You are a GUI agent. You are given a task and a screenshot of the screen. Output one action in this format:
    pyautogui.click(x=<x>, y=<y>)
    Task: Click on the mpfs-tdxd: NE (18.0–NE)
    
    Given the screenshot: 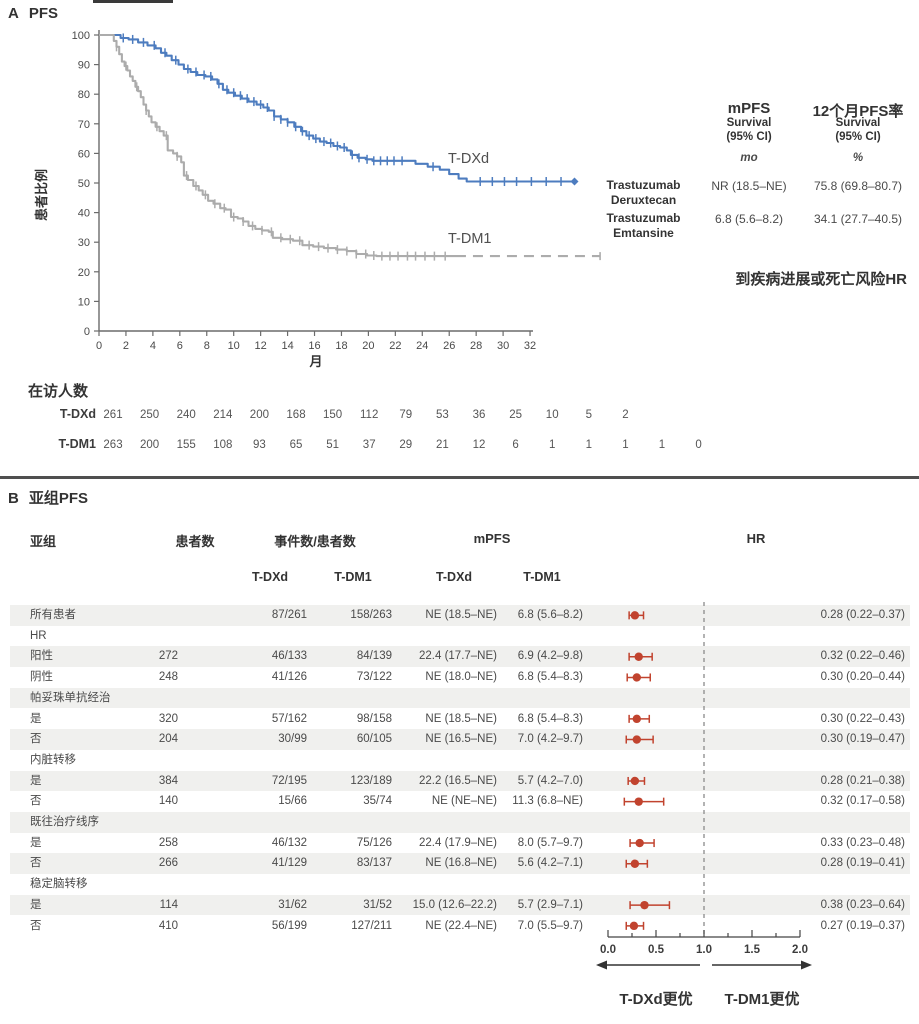 What is the action you would take?
    pyautogui.click(x=461, y=677)
    